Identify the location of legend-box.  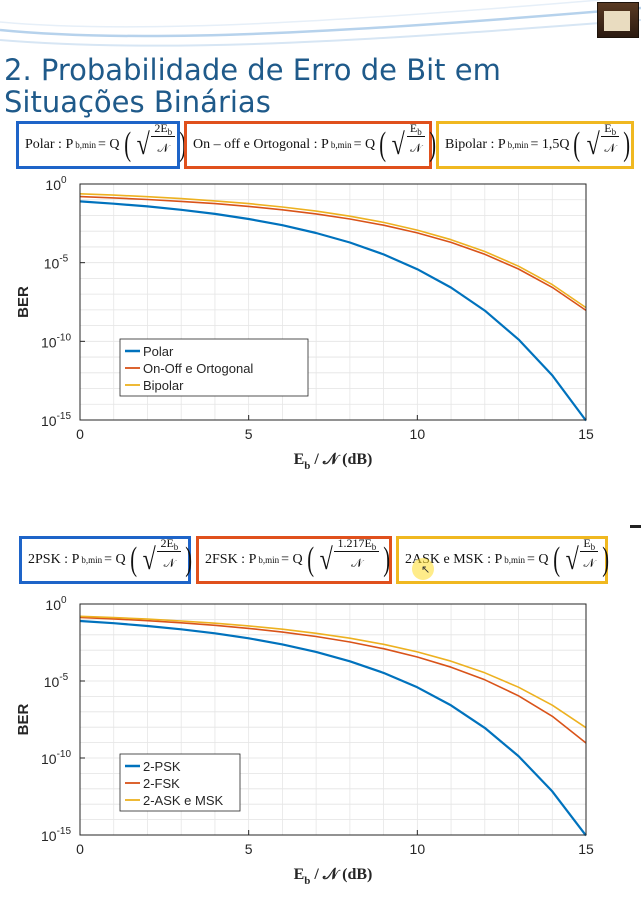
(214, 367).